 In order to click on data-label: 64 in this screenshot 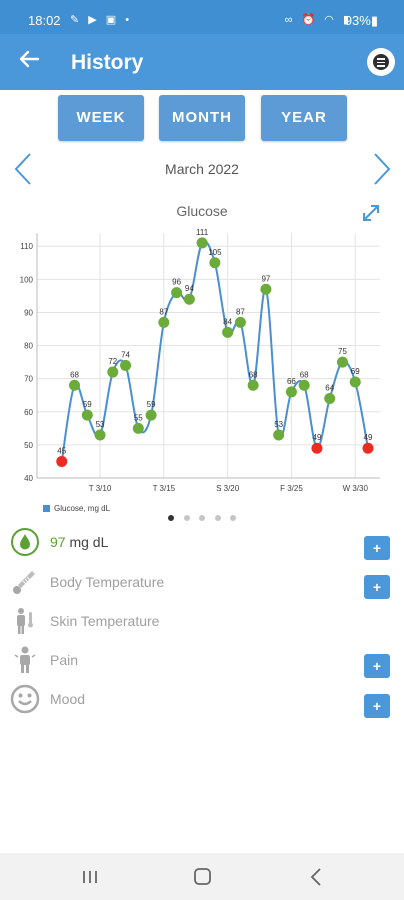, I will do `click(329, 388)`.